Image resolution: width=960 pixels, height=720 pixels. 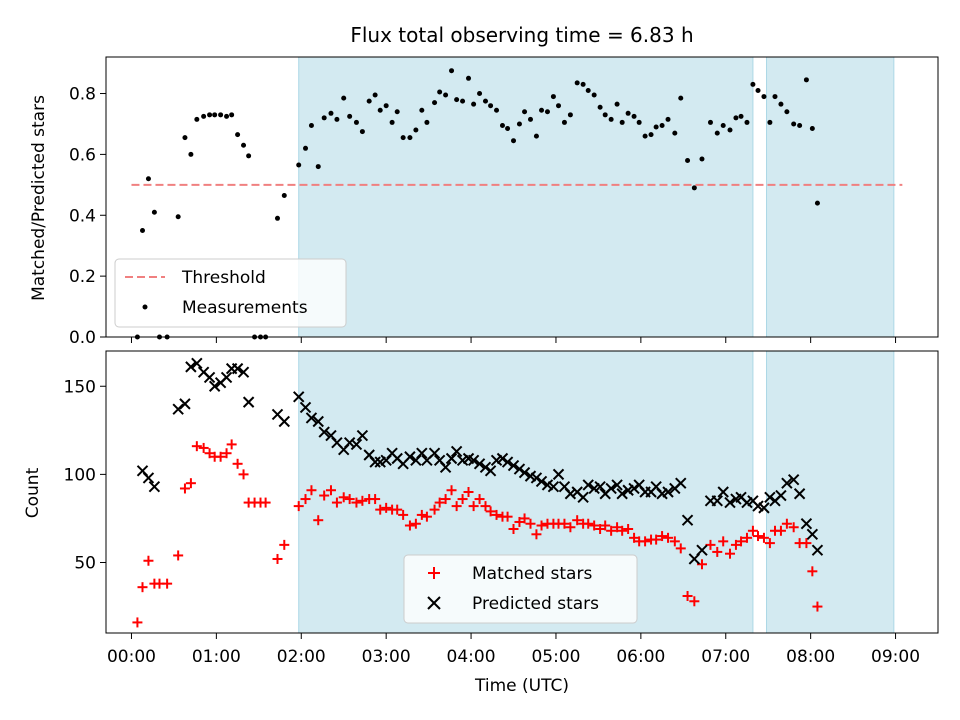 What do you see at coordinates (520, 589) in the screenshot?
I see `bottom-legend: Matched stars Predicted stars` at bounding box center [520, 589].